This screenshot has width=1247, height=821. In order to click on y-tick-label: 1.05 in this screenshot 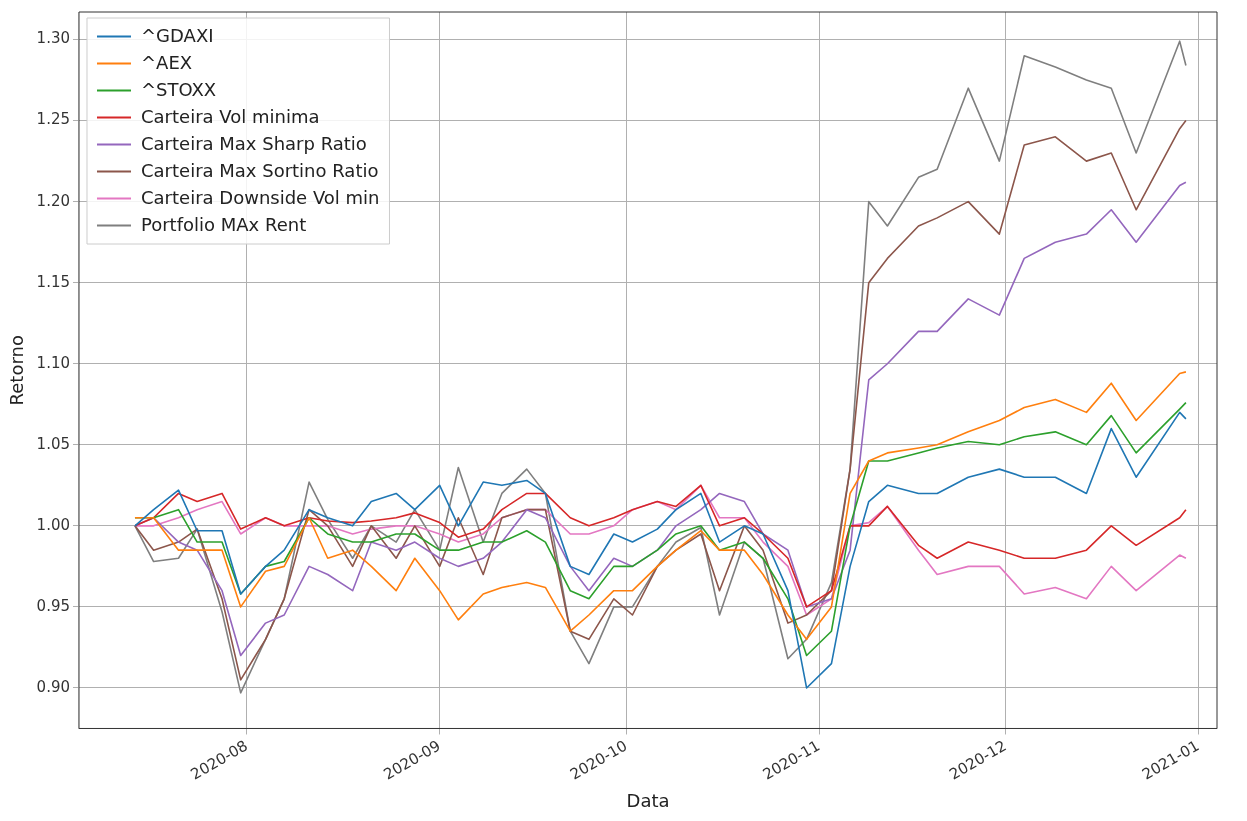, I will do `click(53, 443)`.